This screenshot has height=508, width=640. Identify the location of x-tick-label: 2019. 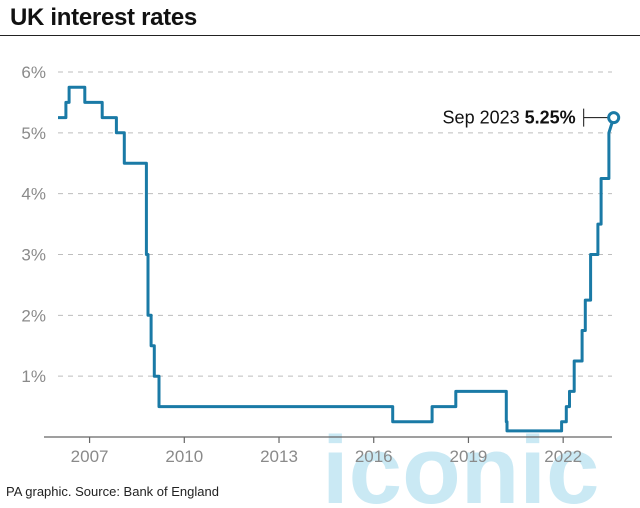
(469, 456).